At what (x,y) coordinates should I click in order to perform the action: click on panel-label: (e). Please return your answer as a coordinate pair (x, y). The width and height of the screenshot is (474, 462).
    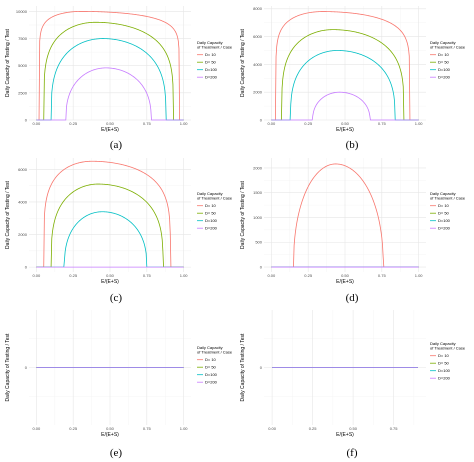
    Looking at the image, I should click on (116, 453).